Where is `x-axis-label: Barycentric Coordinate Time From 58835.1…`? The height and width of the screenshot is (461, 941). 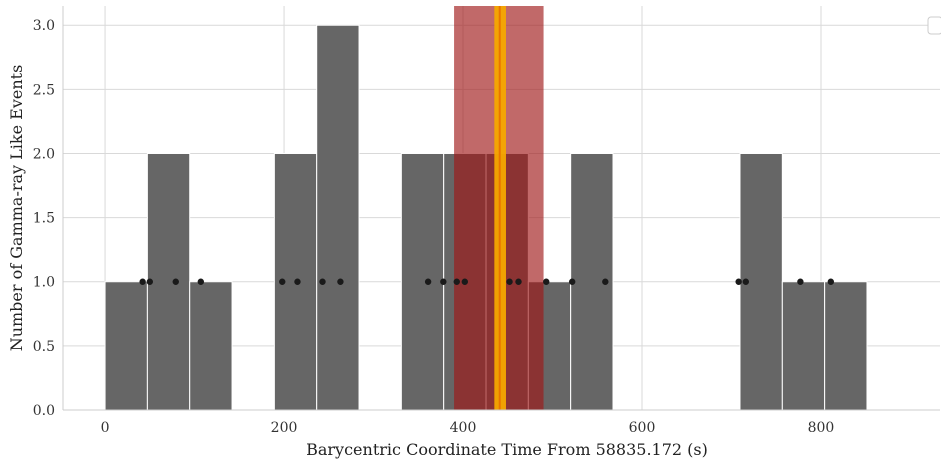 x-axis-label: Barycentric Coordinate Time From 58835.1… is located at coordinates (507, 449).